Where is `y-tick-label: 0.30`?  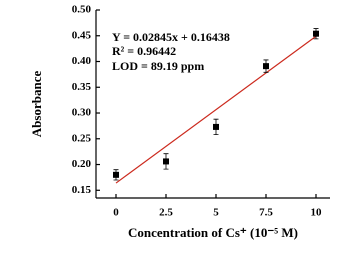
y-tick-label: 0.30 is located at coordinates (82, 113).